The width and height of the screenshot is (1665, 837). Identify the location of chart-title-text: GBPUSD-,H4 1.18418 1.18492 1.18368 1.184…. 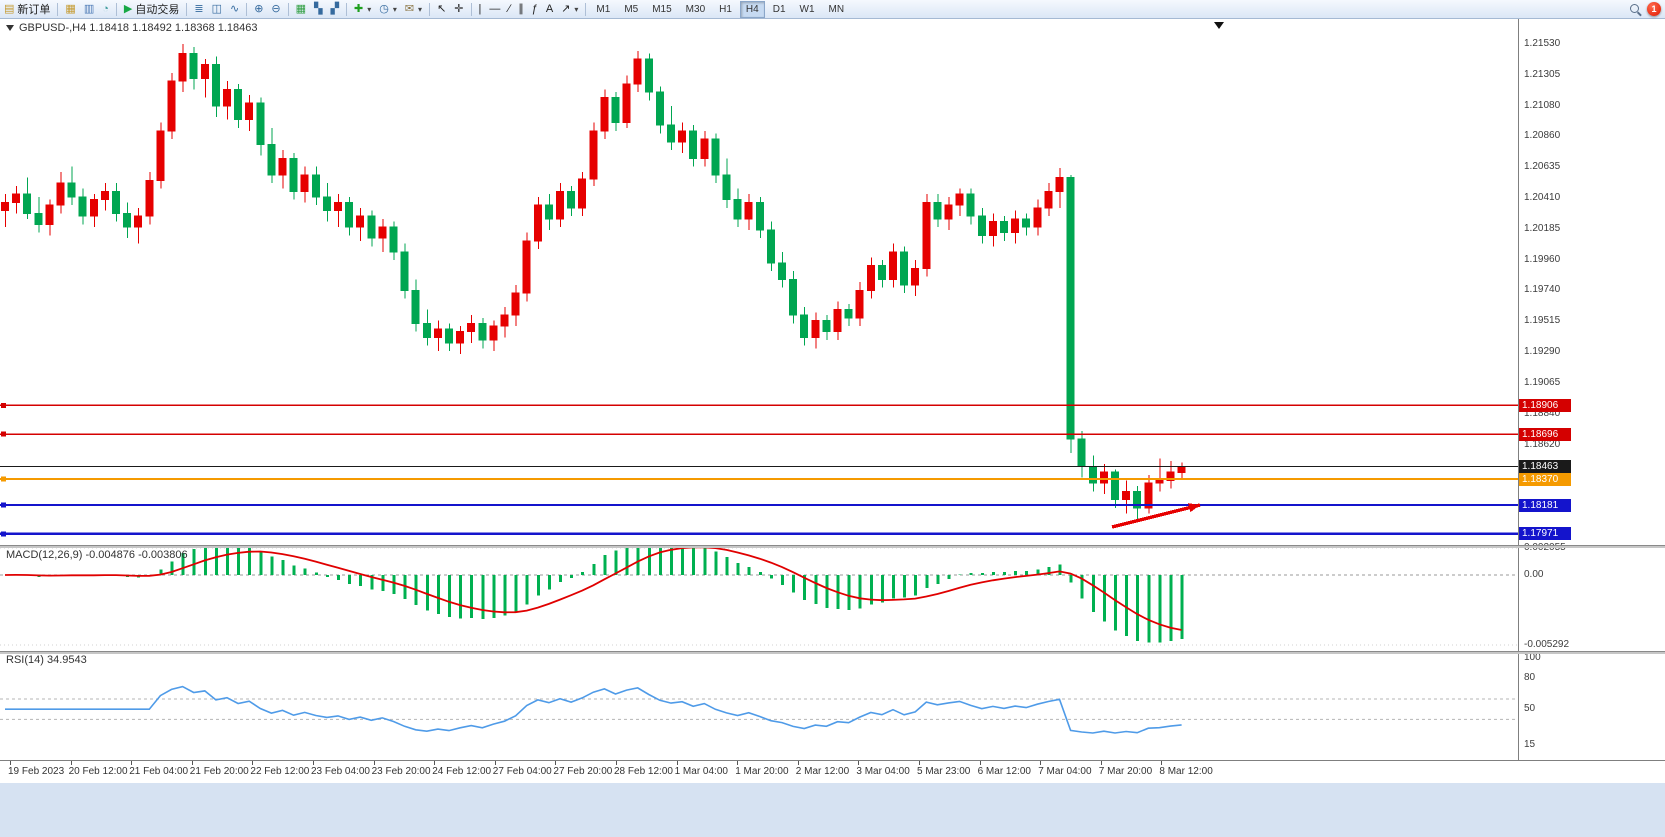
(138, 28).